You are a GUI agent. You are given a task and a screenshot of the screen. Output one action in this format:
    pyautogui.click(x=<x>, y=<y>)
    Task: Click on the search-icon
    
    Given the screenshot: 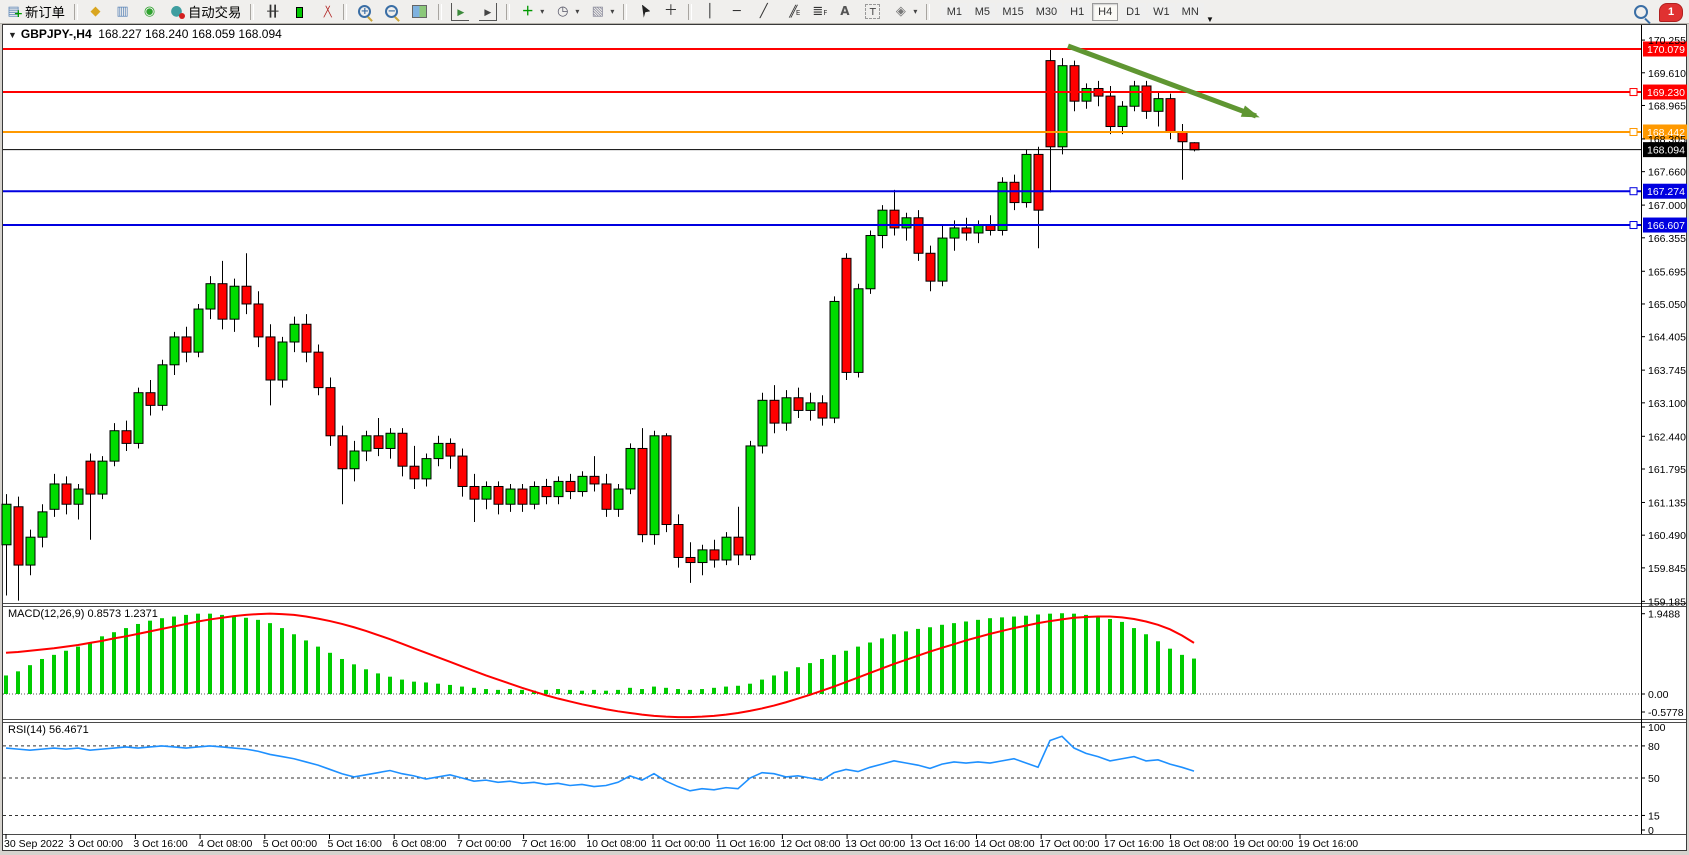 What is the action you would take?
    pyautogui.click(x=1641, y=12)
    